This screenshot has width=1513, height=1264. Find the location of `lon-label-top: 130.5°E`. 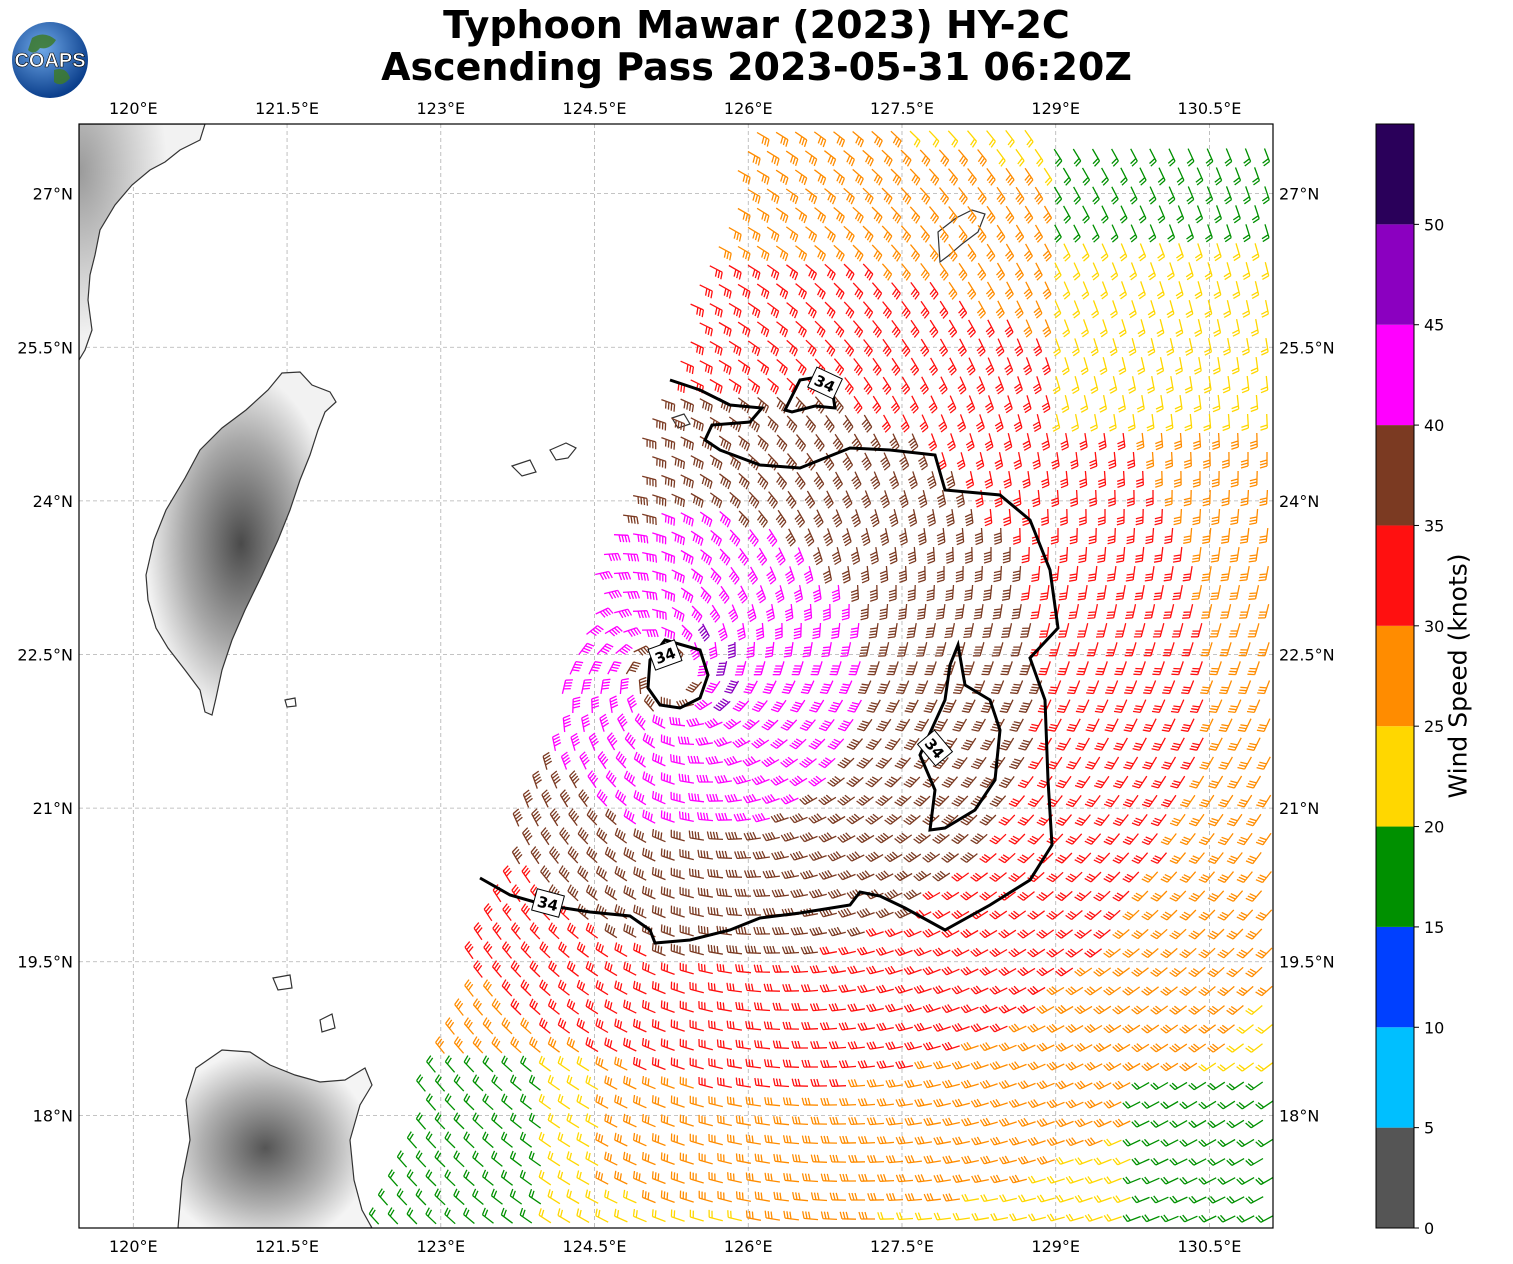

lon-label-top: 130.5°E is located at coordinates (1209, 108).